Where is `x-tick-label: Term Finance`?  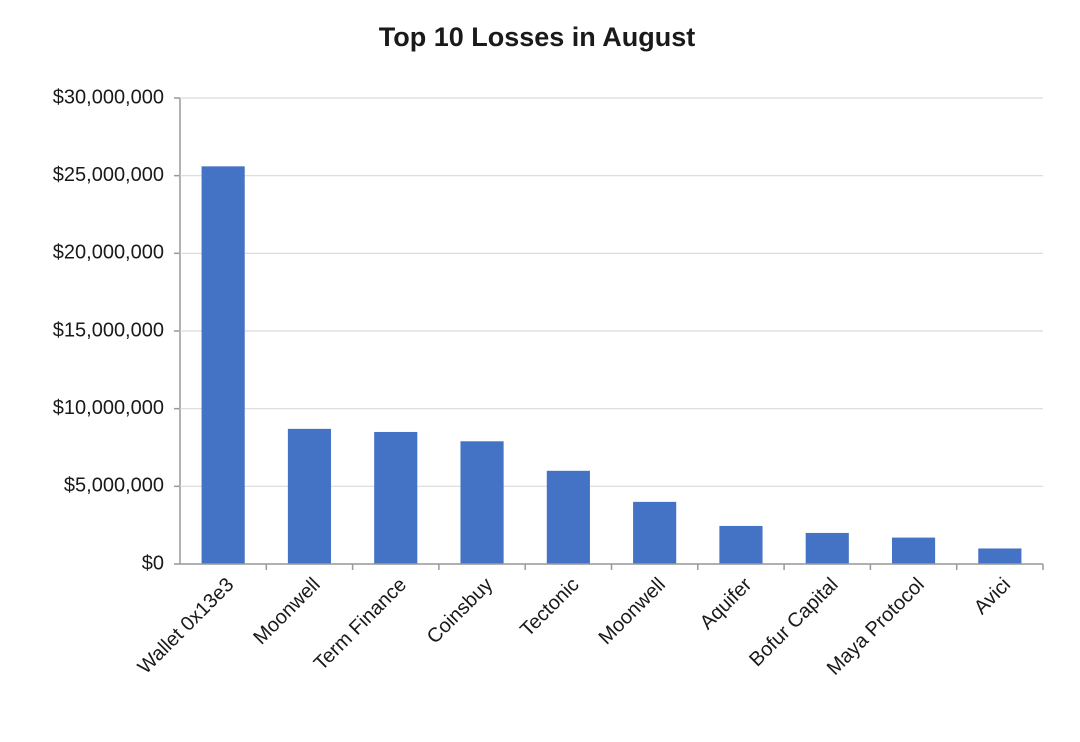 x-tick-label: Term Finance is located at coordinates (360, 624).